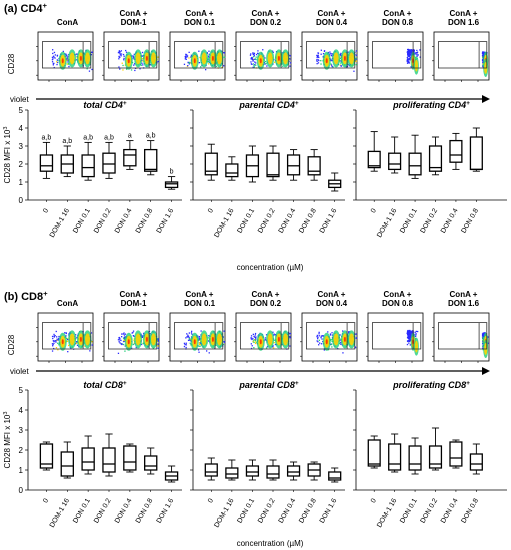  I want to click on p1-chart-2-title-text: proliferating CD8, so click(429, 385).